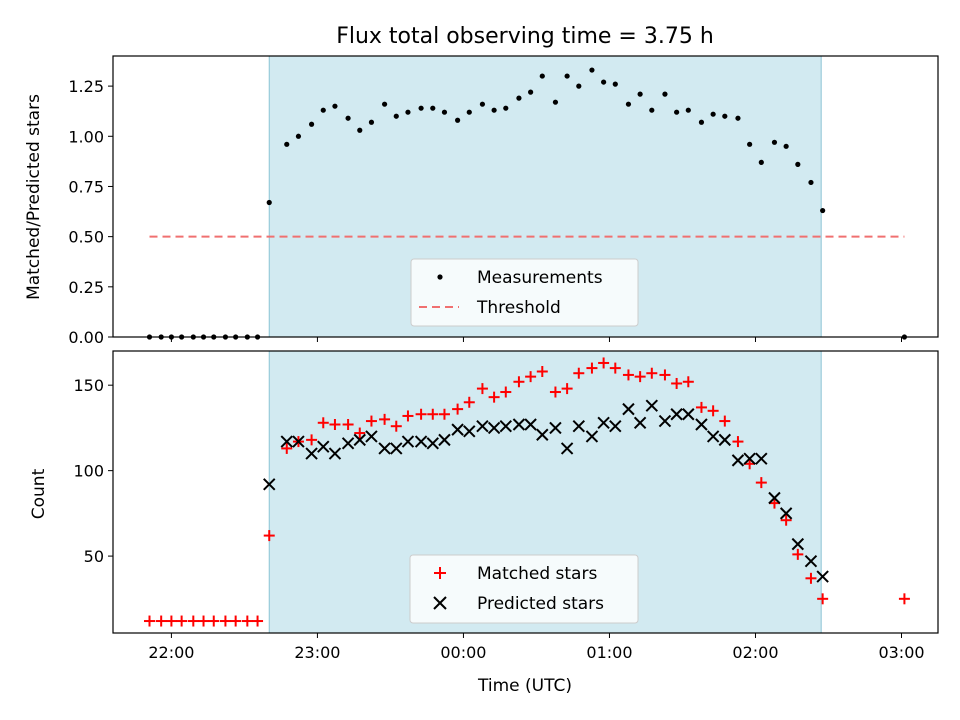 This screenshot has height=720, width=960. Describe the element at coordinates (536, 339) in the screenshot. I see `top-x-ticks` at that location.